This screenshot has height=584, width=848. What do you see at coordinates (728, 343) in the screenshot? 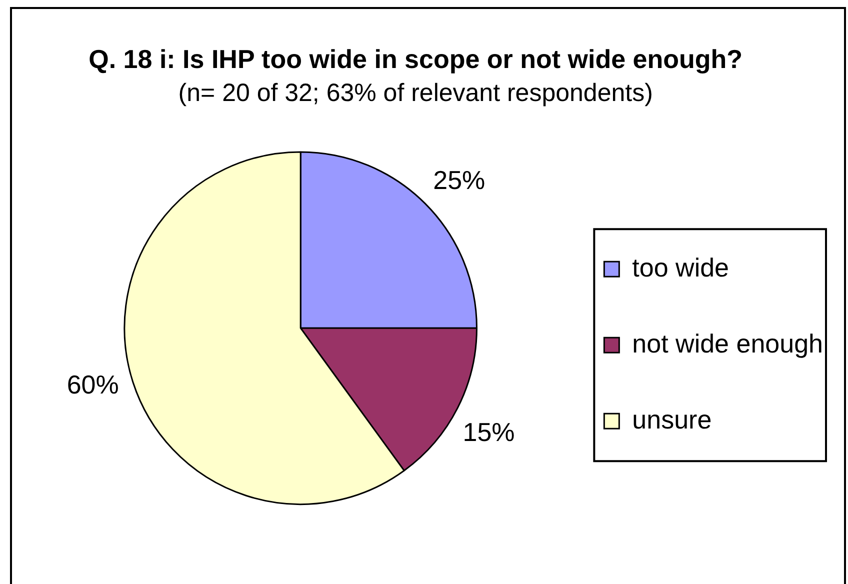
I see `legend-label: not wide enough` at bounding box center [728, 343].